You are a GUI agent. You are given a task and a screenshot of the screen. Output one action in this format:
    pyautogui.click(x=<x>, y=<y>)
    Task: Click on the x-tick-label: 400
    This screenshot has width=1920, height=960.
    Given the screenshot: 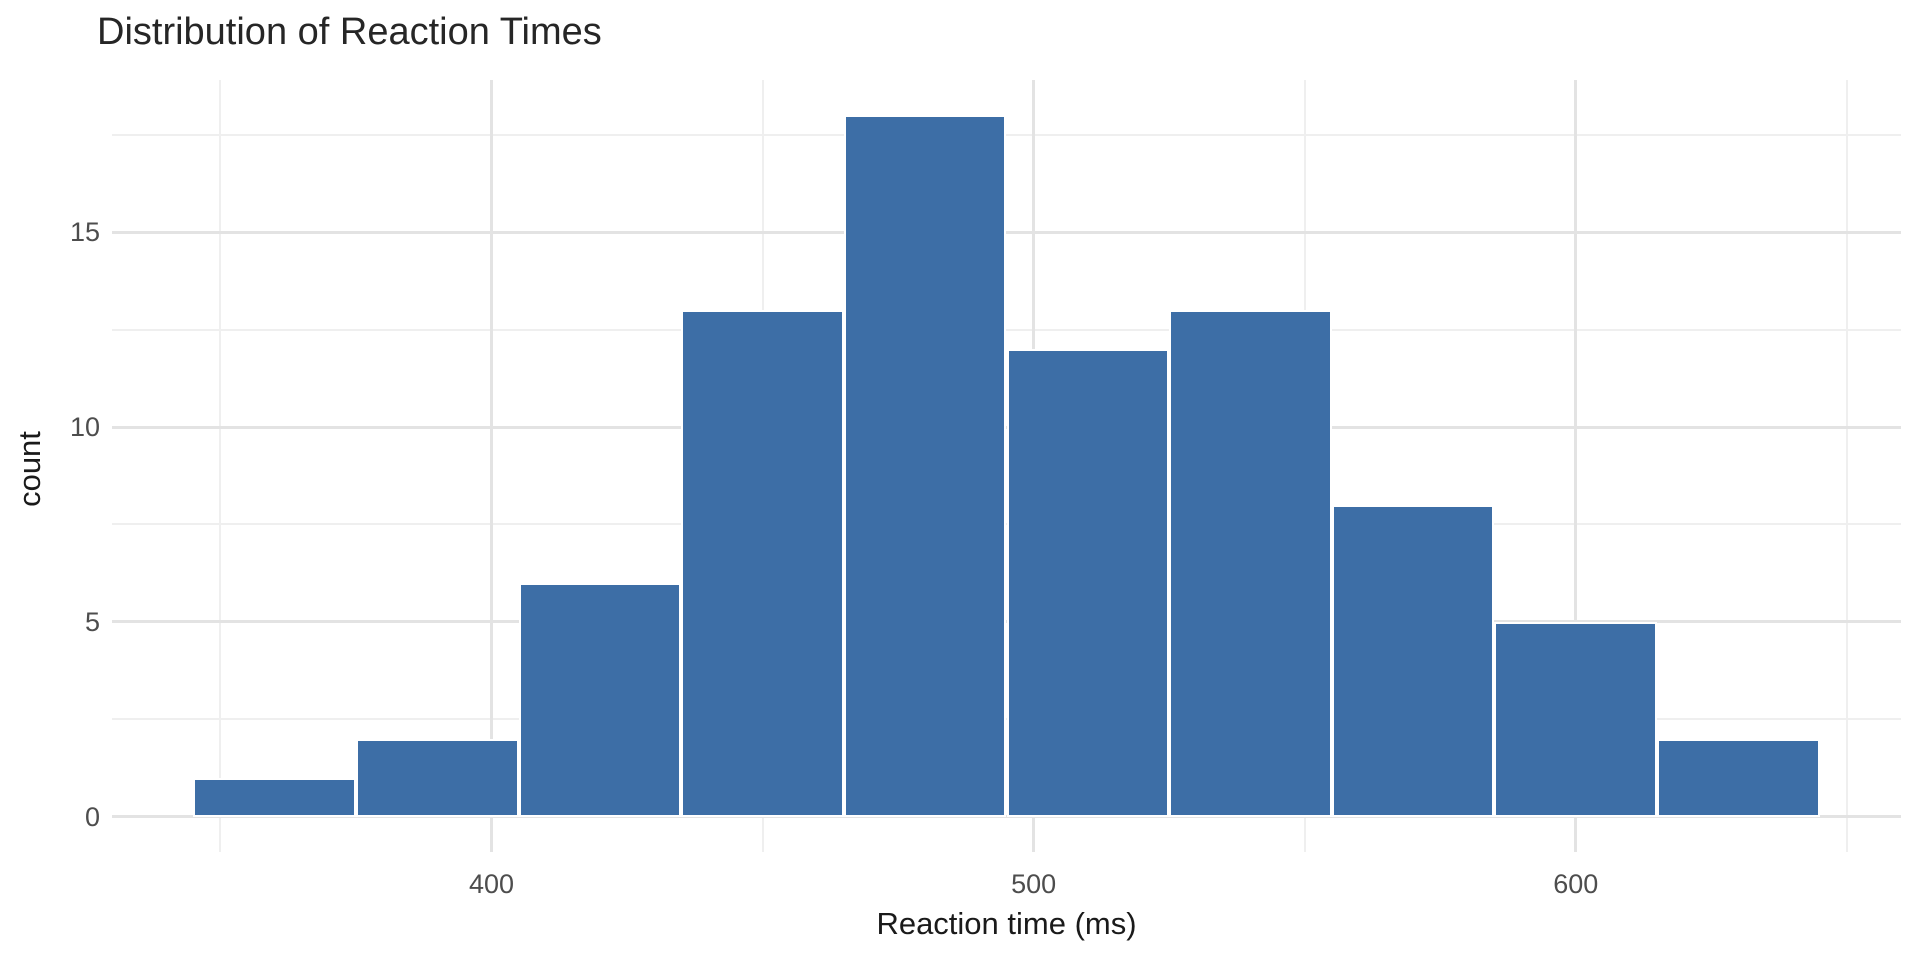 What is the action you would take?
    pyautogui.click(x=491, y=884)
    